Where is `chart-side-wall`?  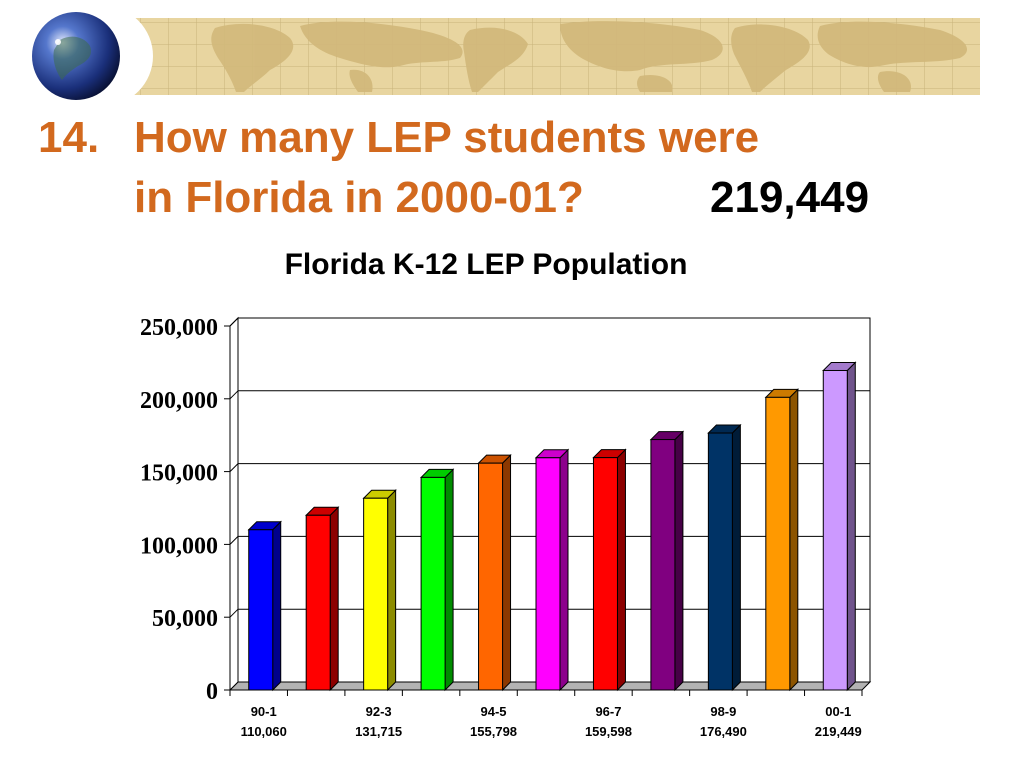 chart-side-wall is located at coordinates (234, 504).